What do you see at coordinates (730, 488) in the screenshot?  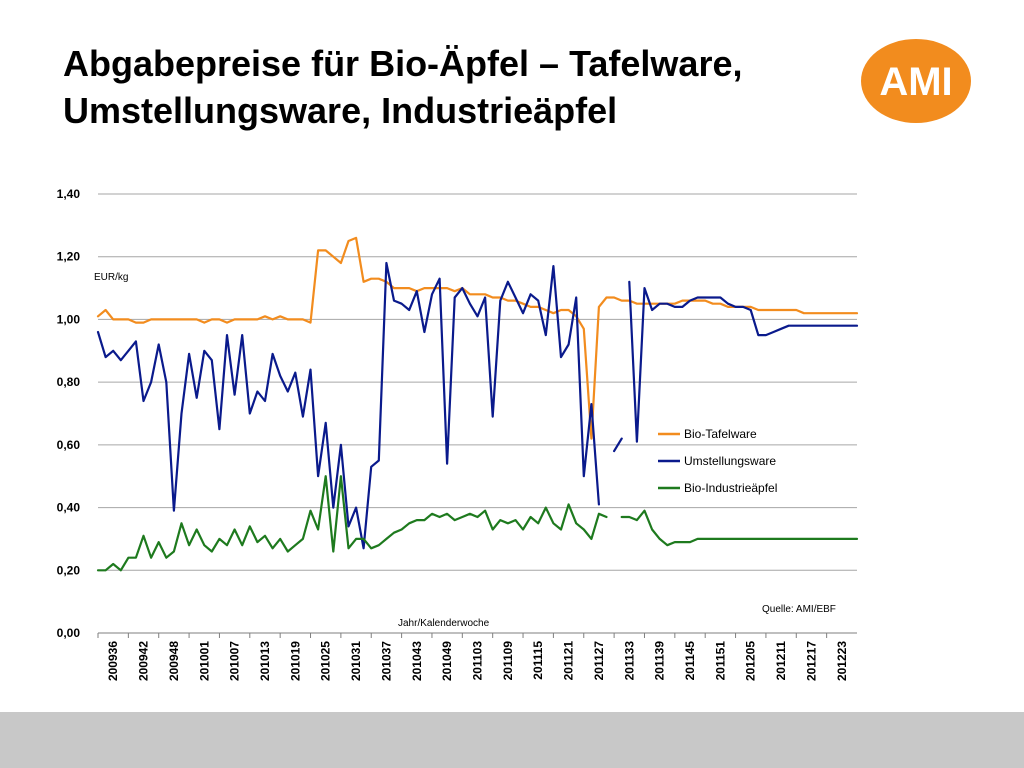 I see `legend-label: Bio-Industrieäpfel` at bounding box center [730, 488].